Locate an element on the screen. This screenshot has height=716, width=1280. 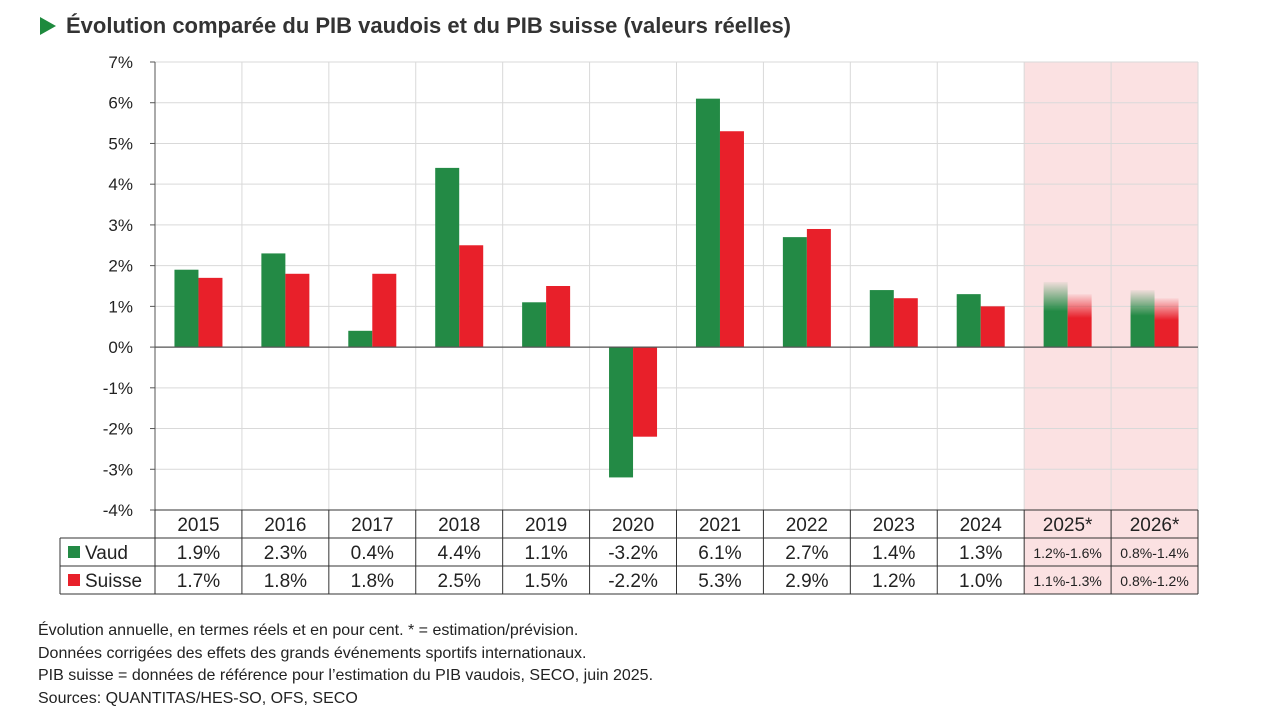
y-tick-label: 0% is located at coordinates (120, 347).